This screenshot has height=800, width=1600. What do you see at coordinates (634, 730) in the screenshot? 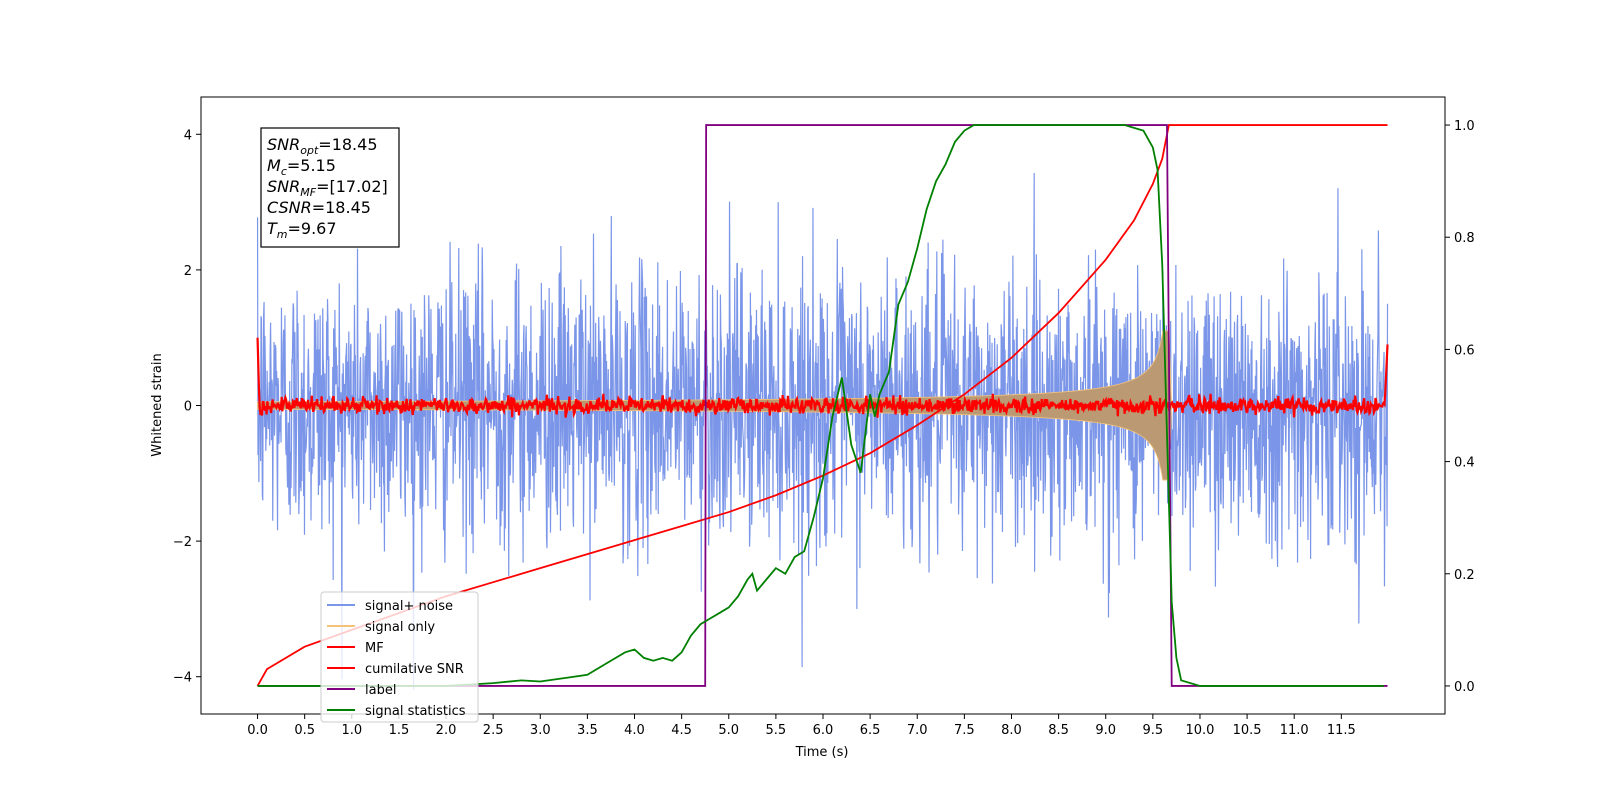
I see `x-tick-label: 4.0` at bounding box center [634, 730].